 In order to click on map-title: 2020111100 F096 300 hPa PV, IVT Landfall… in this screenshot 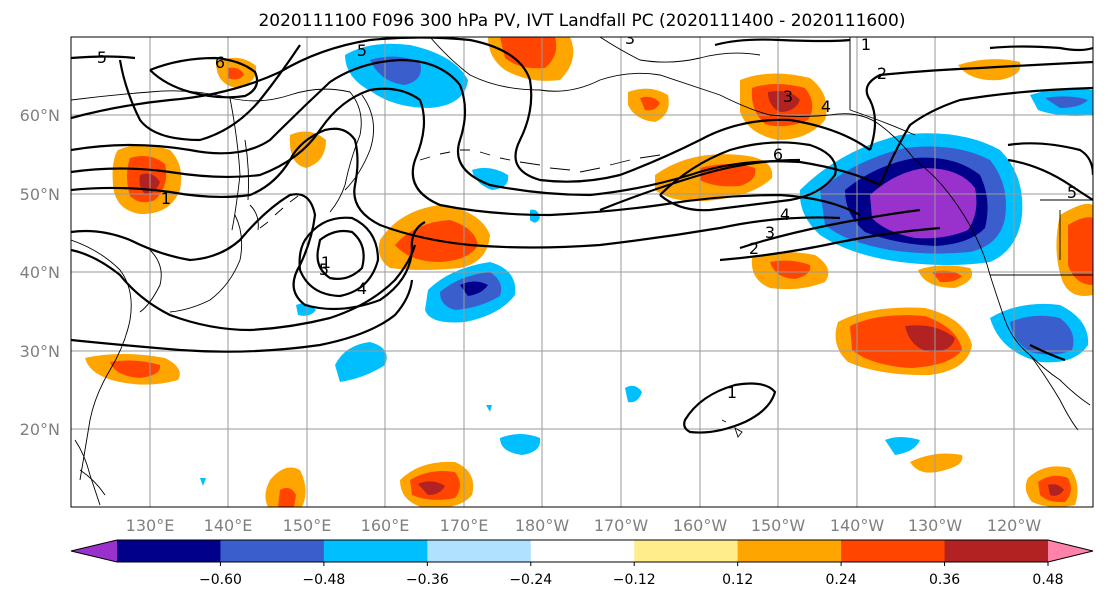, I will do `click(581, 21)`.